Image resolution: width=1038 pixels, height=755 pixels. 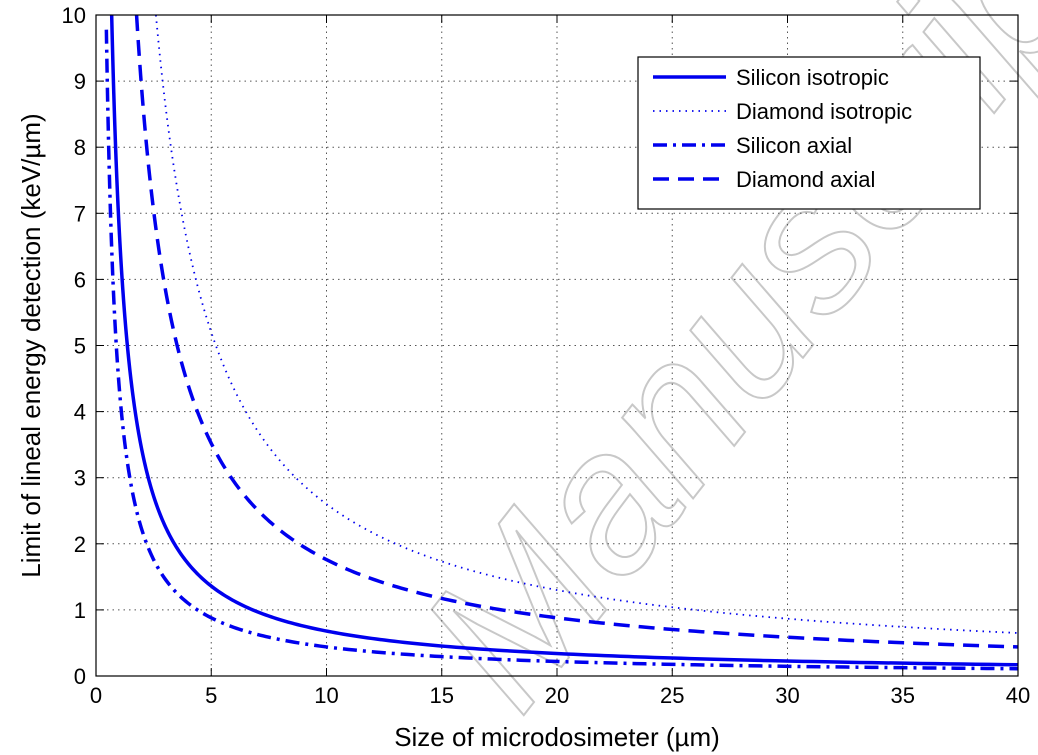 What do you see at coordinates (787, 695) in the screenshot?
I see `x-tick-label: 30` at bounding box center [787, 695].